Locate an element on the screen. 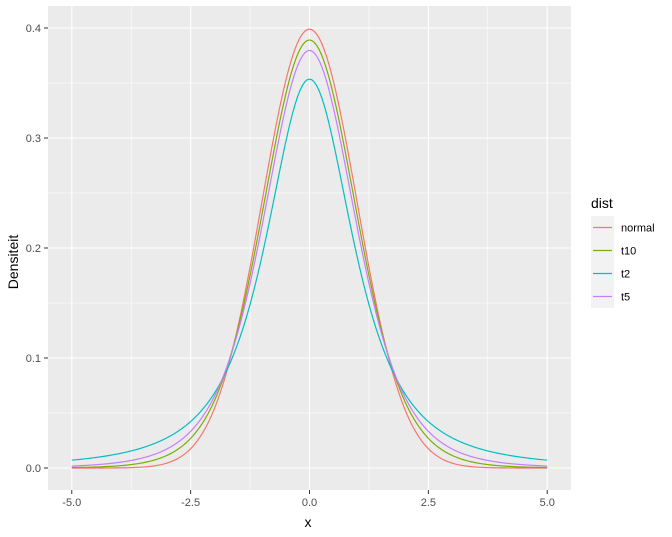 The width and height of the screenshot is (672, 537). x-axis-label: x is located at coordinates (308, 522).